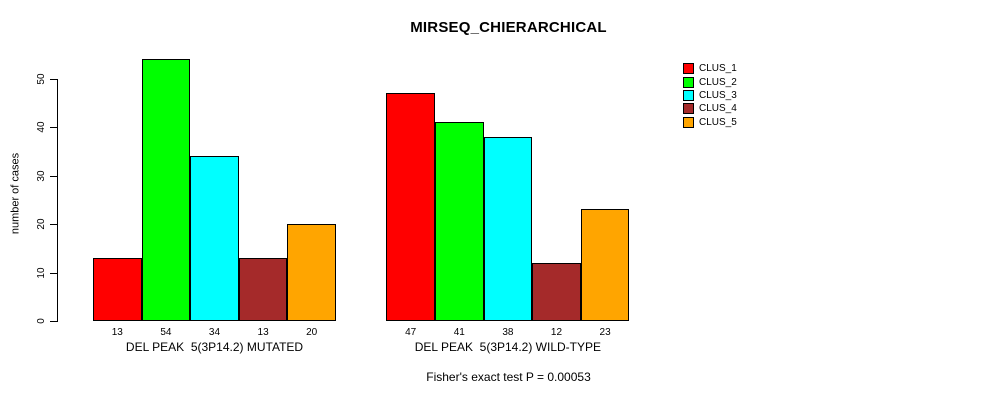  I want to click on bar-value-label: 12, so click(556, 332).